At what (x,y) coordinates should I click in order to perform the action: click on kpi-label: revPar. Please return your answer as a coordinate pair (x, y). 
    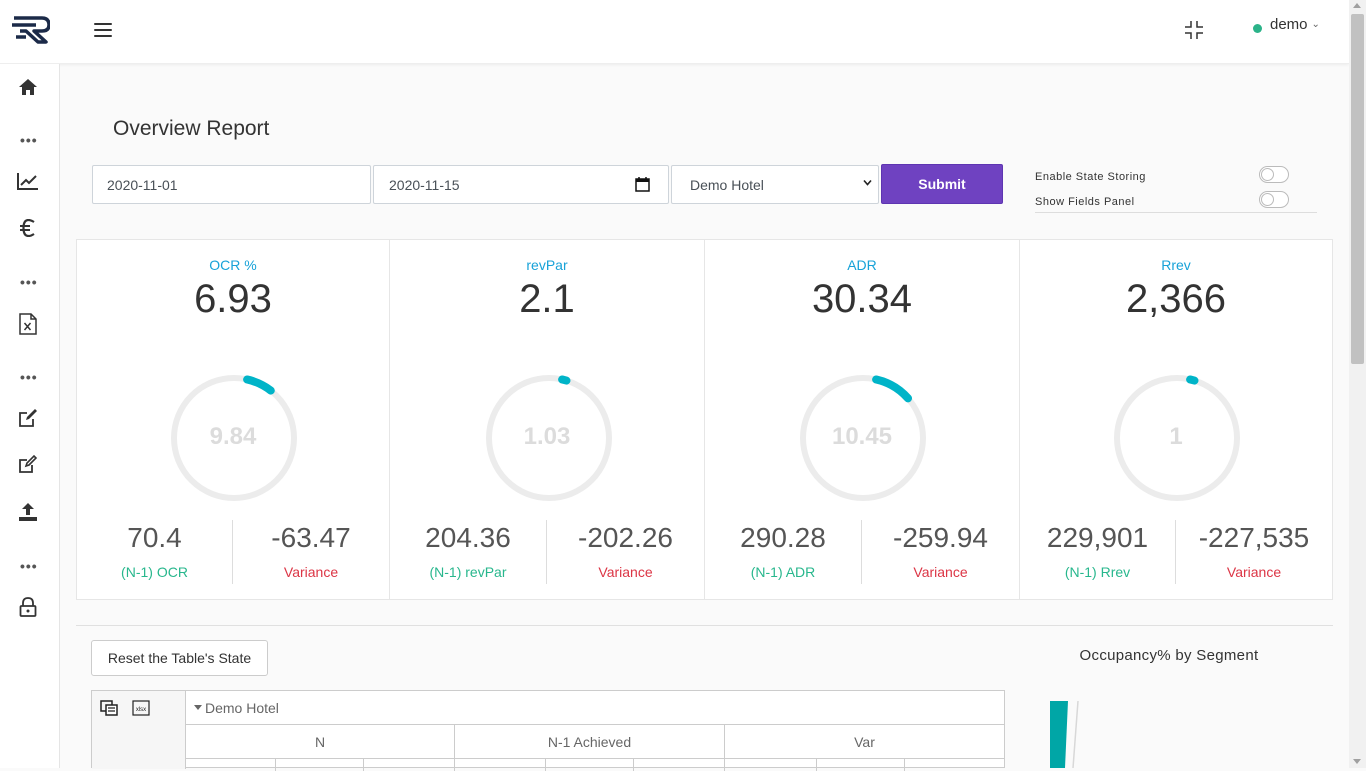
    Looking at the image, I should click on (547, 265).